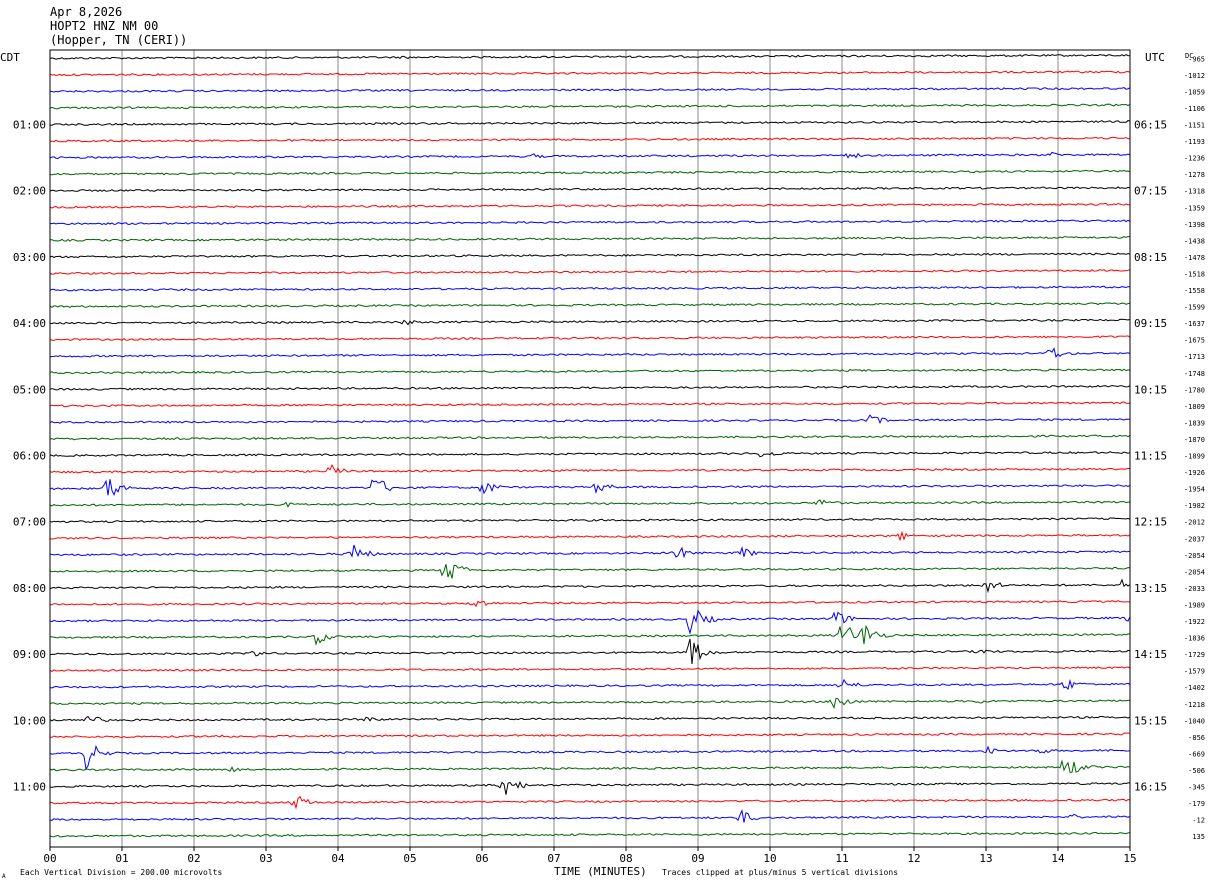 The height and width of the screenshot is (886, 1210). Describe the element at coordinates (29, 588) in the screenshot. I see `cdt-label-08:00: 08:00` at that location.